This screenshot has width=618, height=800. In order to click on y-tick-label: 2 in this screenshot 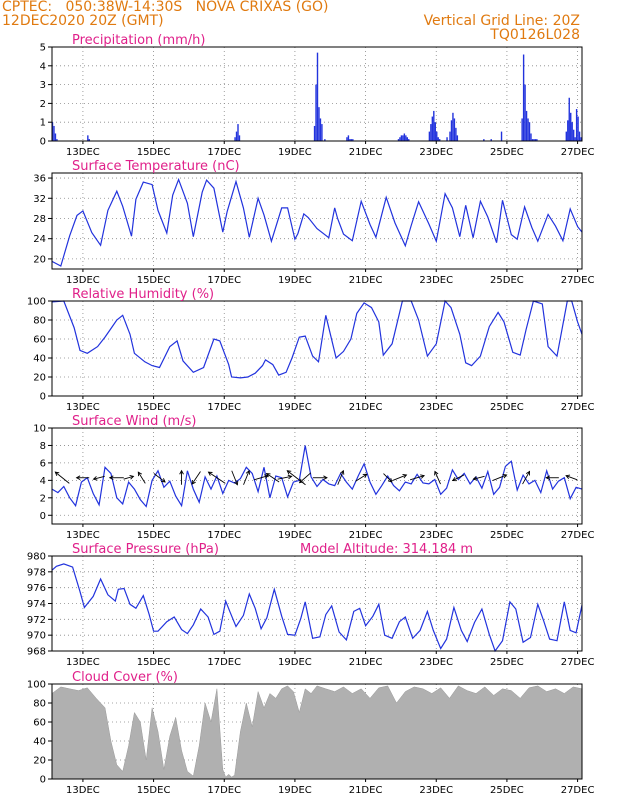, I will do `click(43, 104)`.